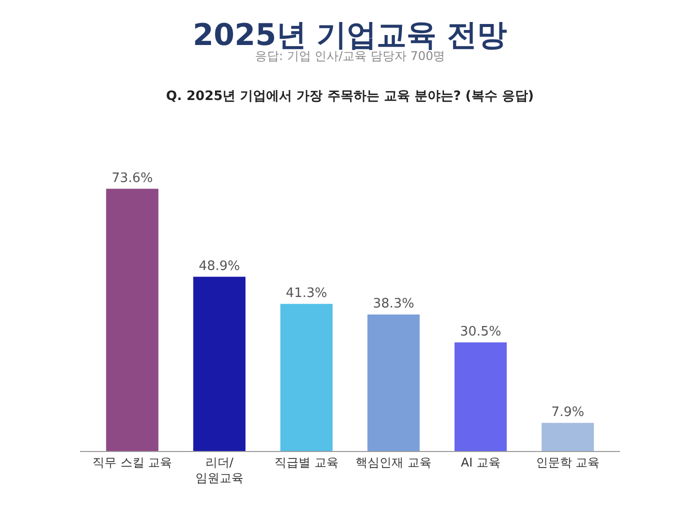  What do you see at coordinates (132, 462) in the screenshot?
I see `x-tick-label: 직무 스킬 교육` at bounding box center [132, 462].